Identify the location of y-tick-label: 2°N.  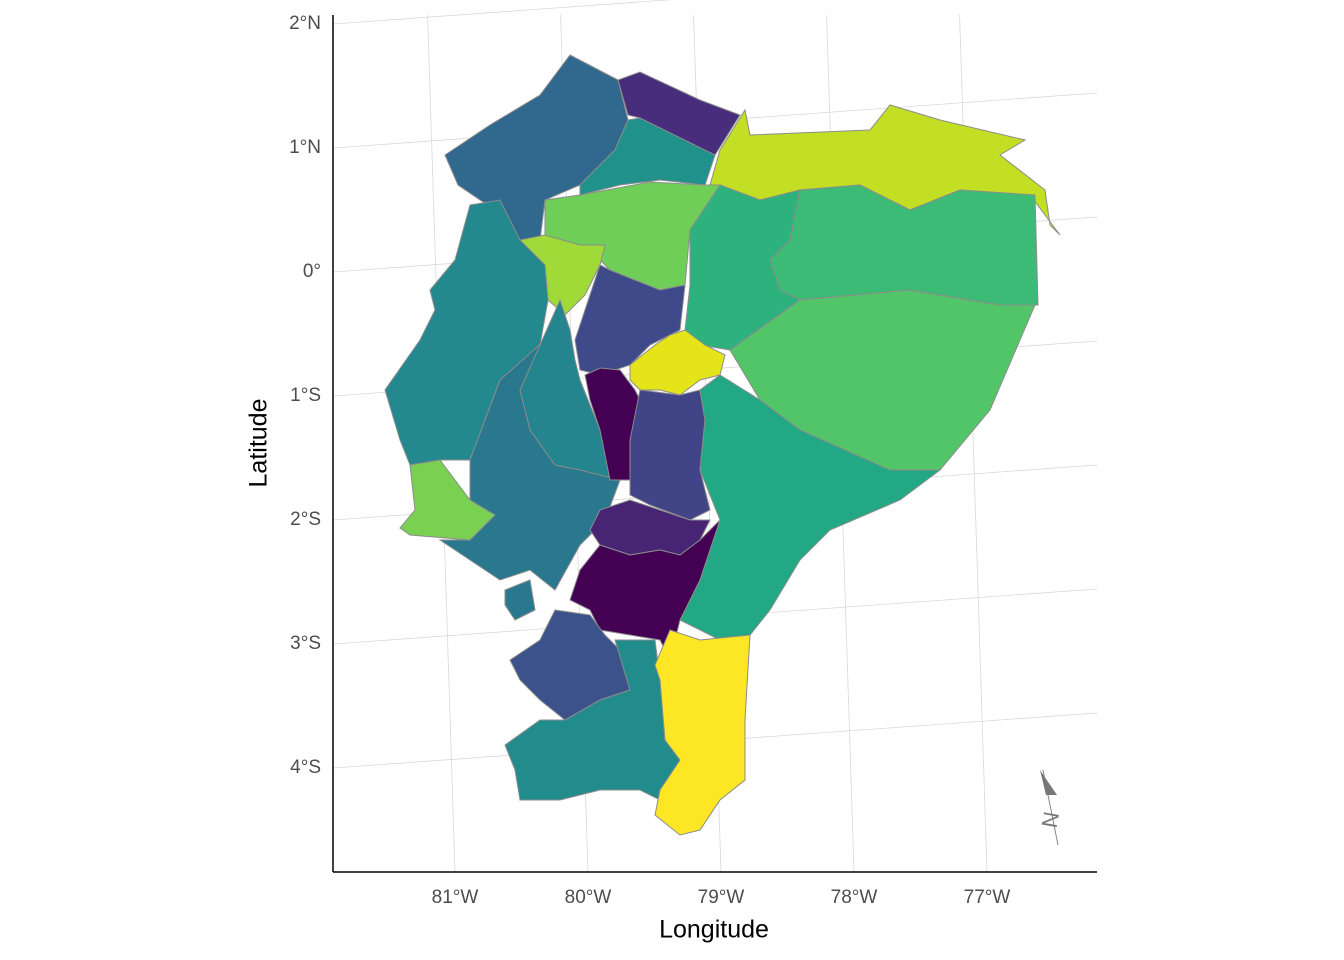
(305, 23).